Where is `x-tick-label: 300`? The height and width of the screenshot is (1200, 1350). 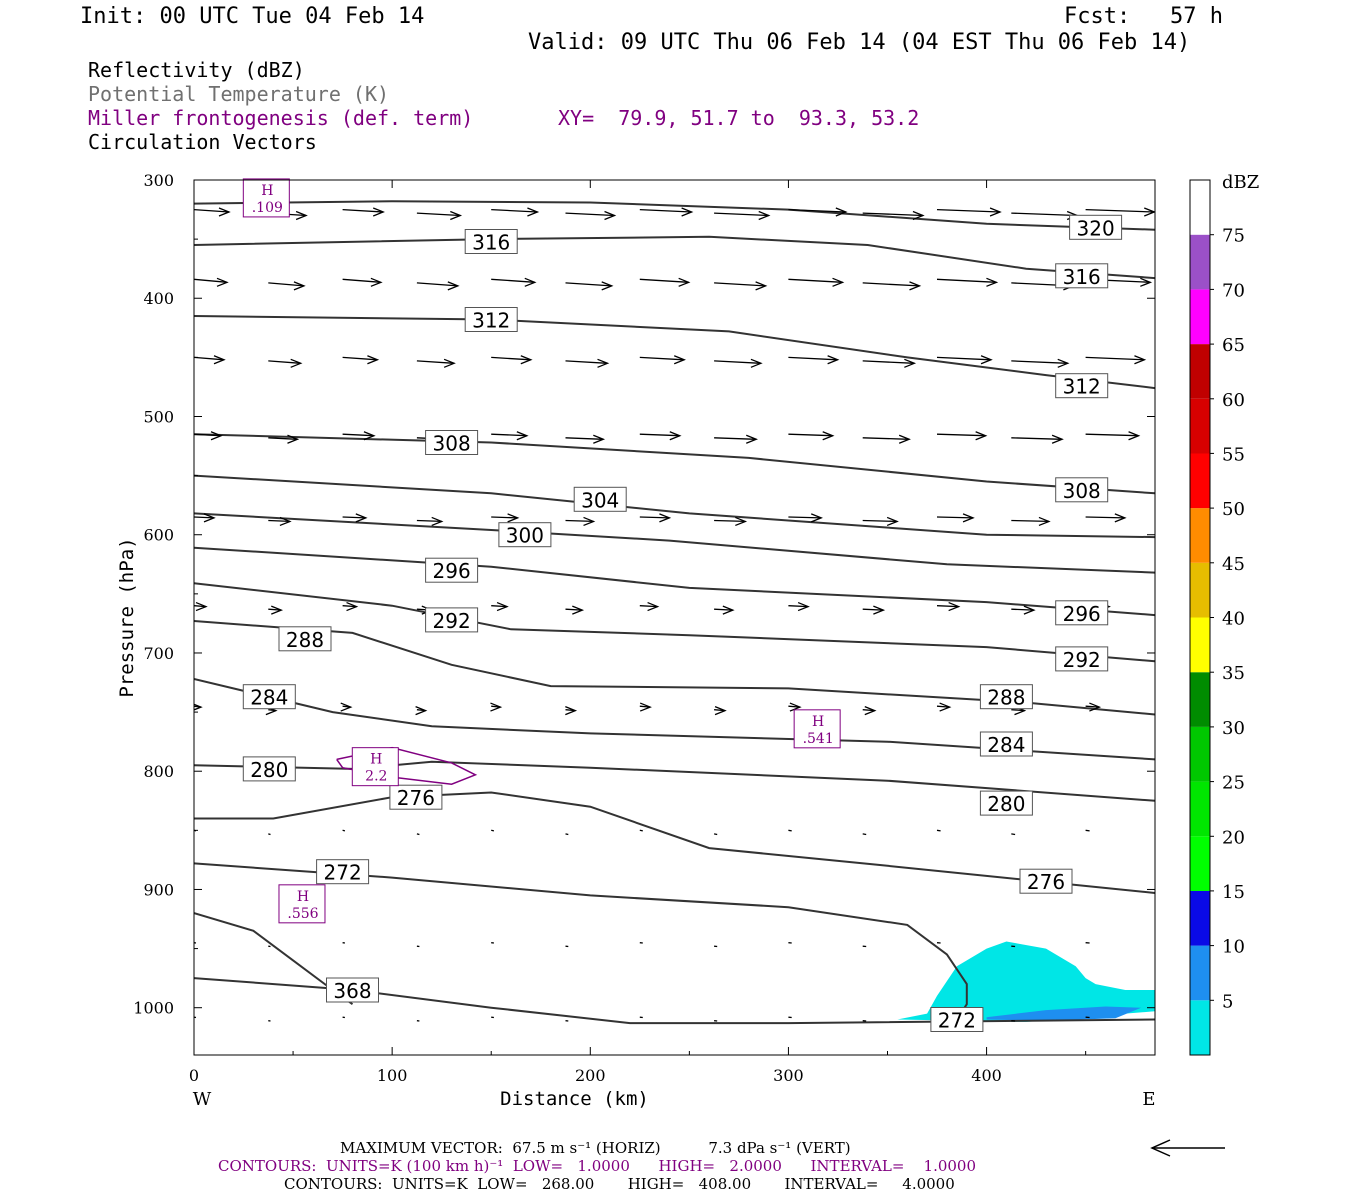 x-tick-label: 300 is located at coordinates (788, 1075).